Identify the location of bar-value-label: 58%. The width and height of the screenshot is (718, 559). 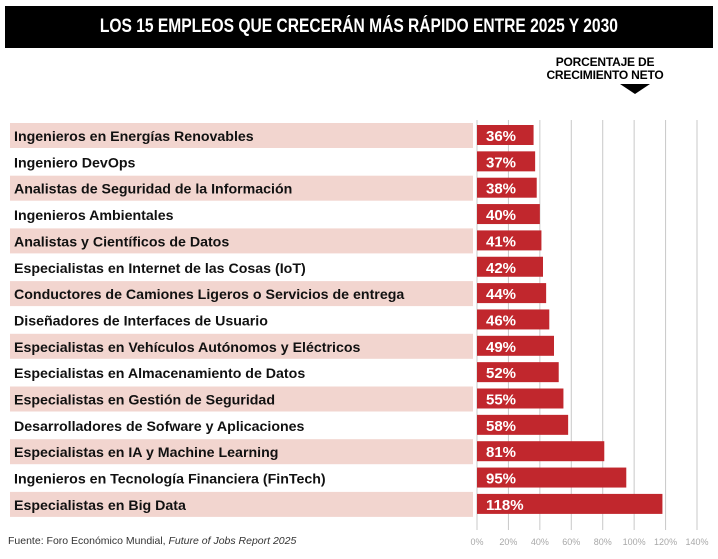
(501, 426).